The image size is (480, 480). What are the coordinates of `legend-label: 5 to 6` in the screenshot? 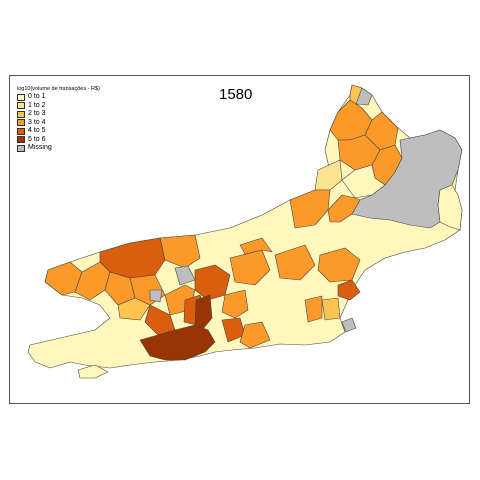 It's located at (37, 139).